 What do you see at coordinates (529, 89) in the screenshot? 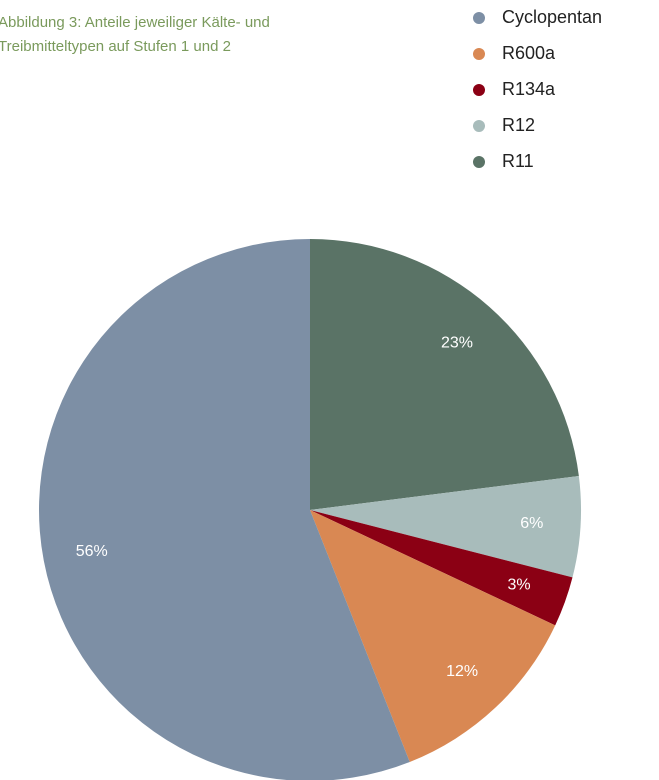
I see `legend-label: R134a` at bounding box center [529, 89].